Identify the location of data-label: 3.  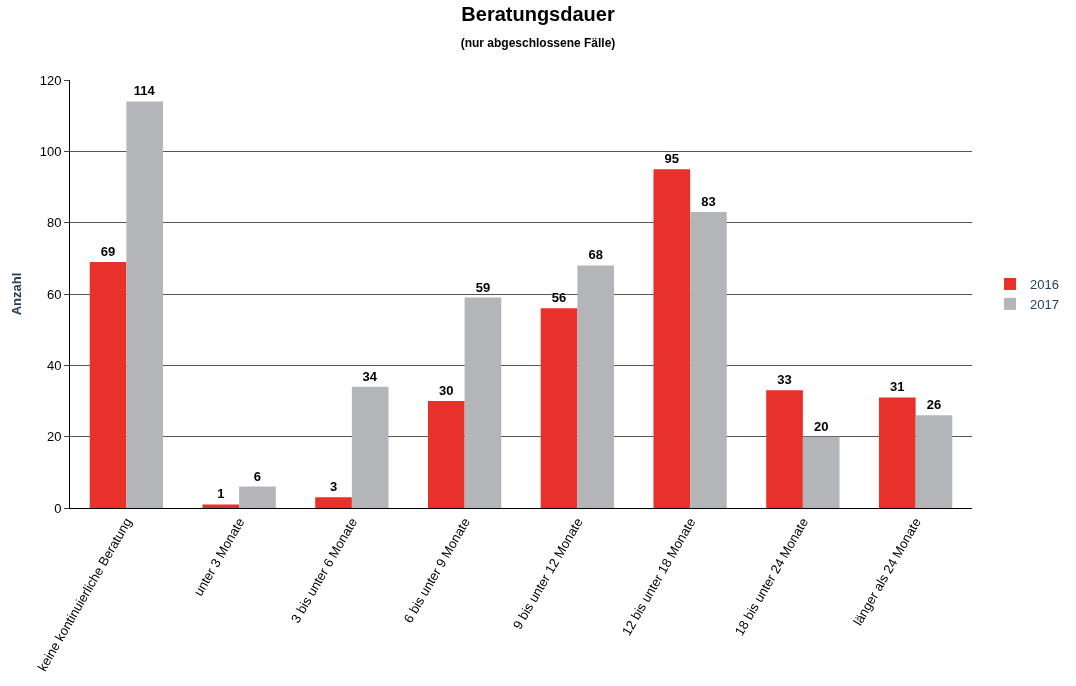
(333, 487).